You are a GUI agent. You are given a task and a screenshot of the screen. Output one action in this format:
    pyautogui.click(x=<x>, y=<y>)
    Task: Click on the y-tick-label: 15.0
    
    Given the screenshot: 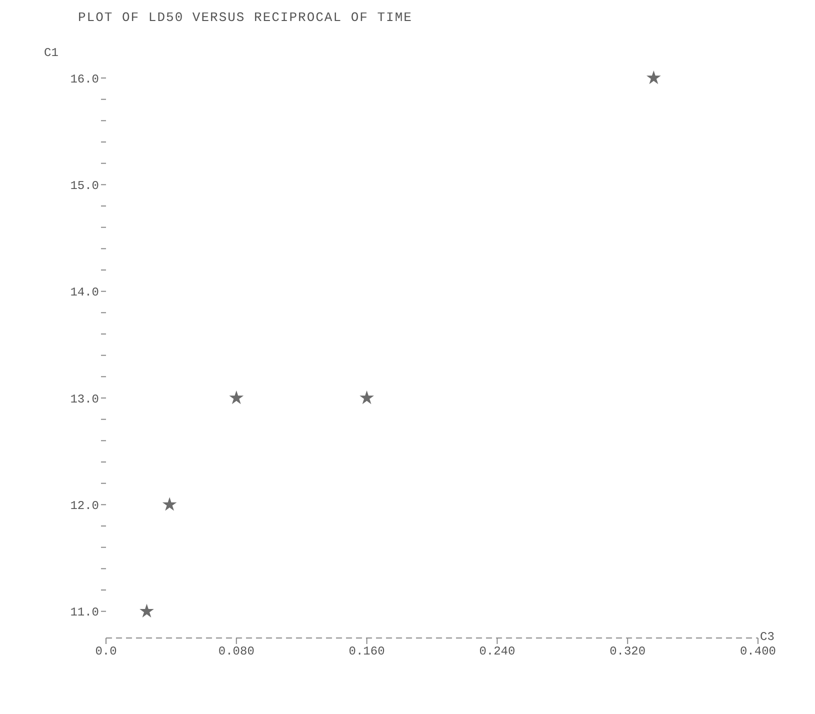 What is the action you would take?
    pyautogui.click(x=84, y=185)
    